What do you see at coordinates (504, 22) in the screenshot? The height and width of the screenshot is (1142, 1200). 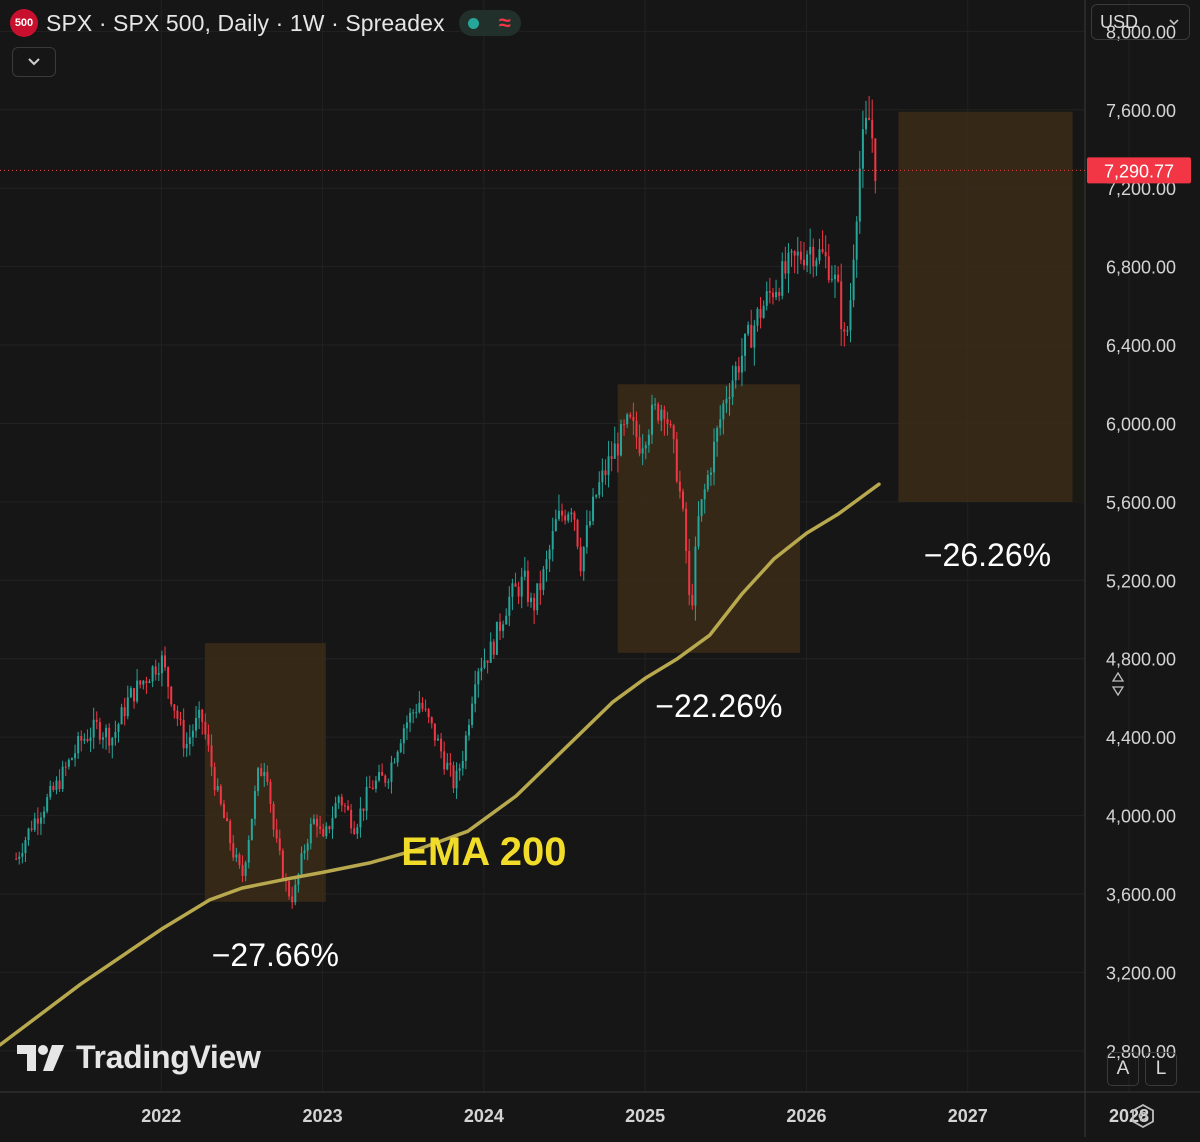 I see `live-data-icon: ≈` at bounding box center [504, 22].